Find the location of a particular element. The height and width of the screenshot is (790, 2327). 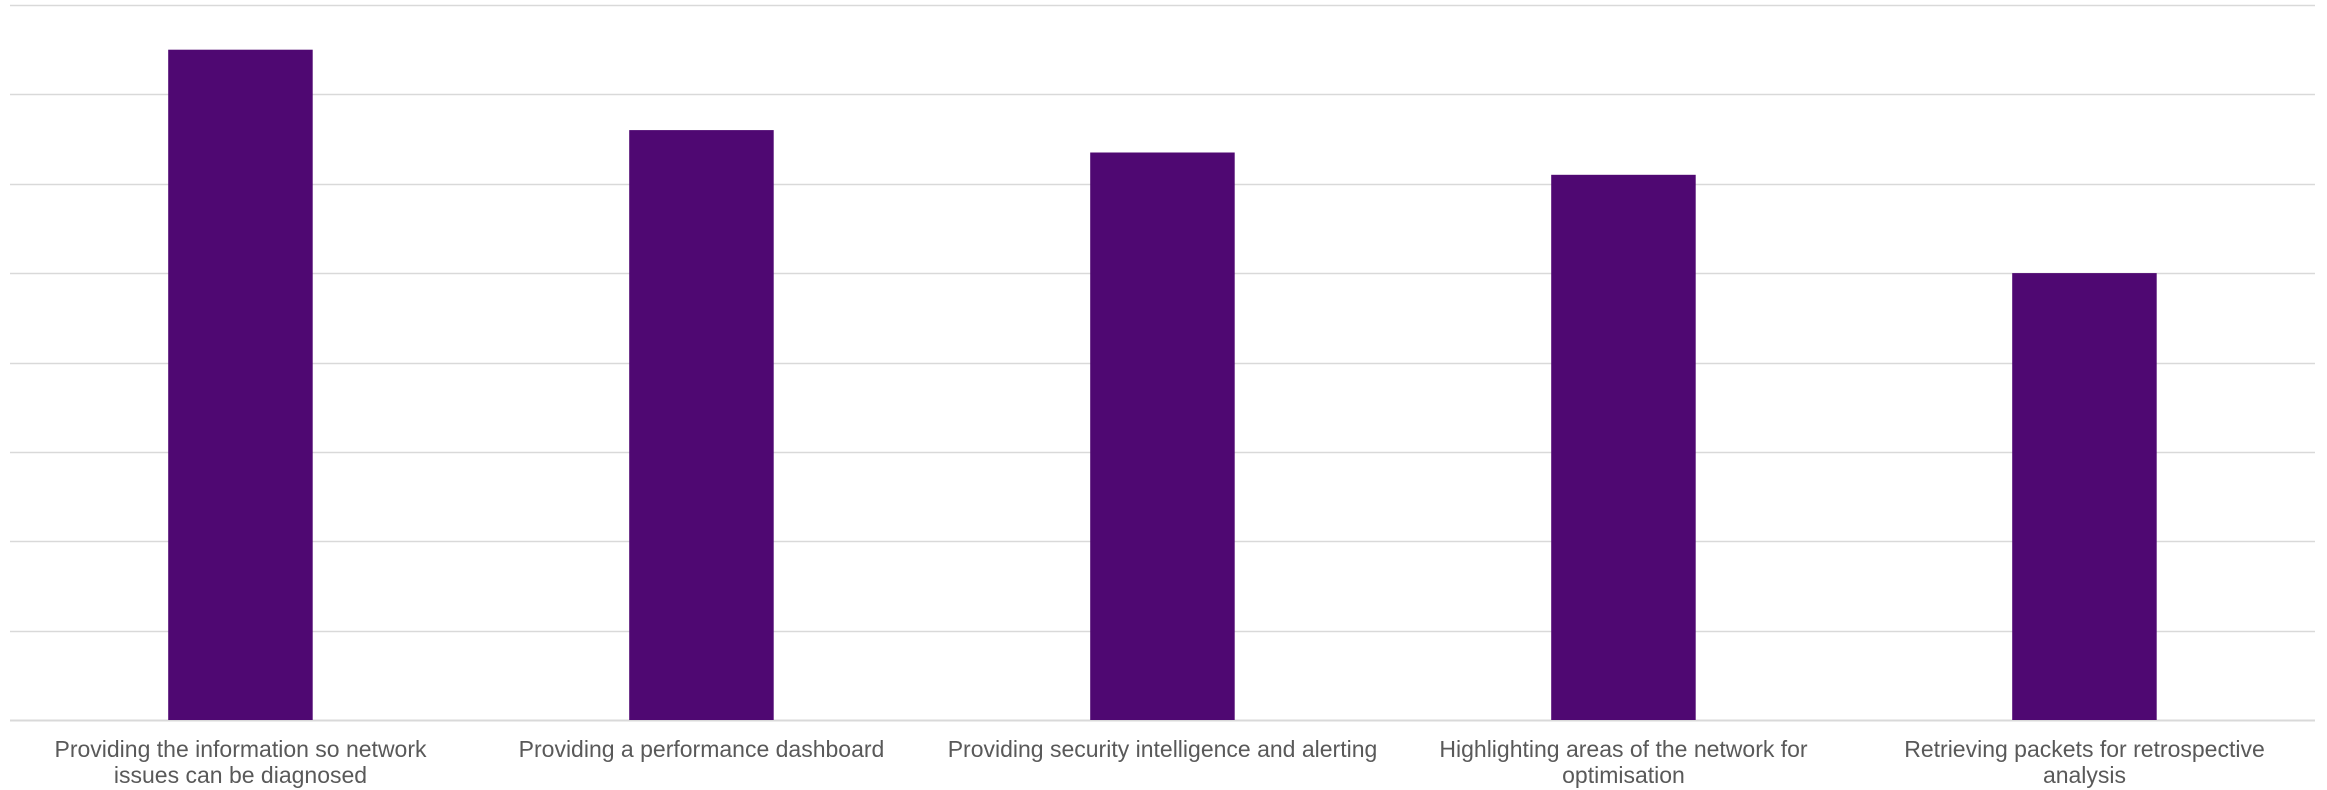

x-tick-label-line: Providing the information so network is located at coordinates (240, 749).